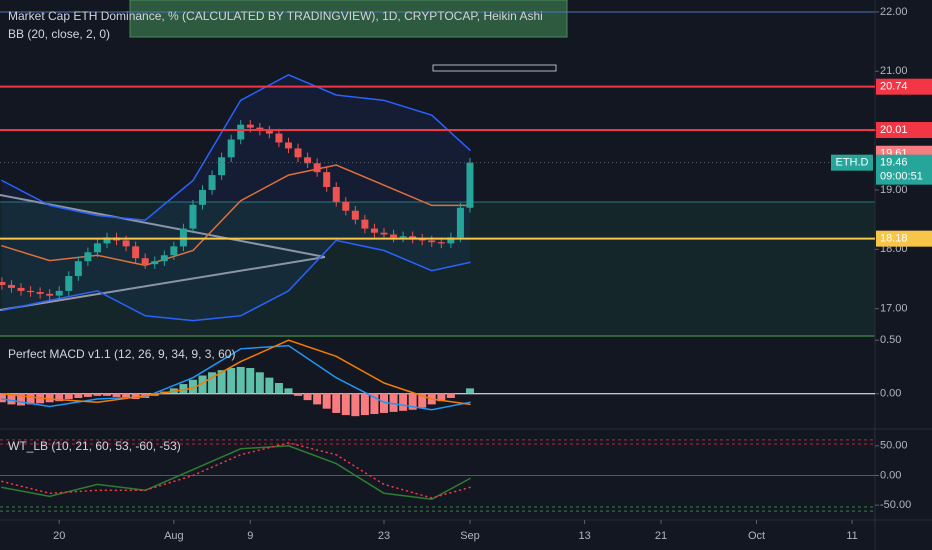  What do you see at coordinates (756, 536) in the screenshot?
I see `x-tick-label: Oct` at bounding box center [756, 536].